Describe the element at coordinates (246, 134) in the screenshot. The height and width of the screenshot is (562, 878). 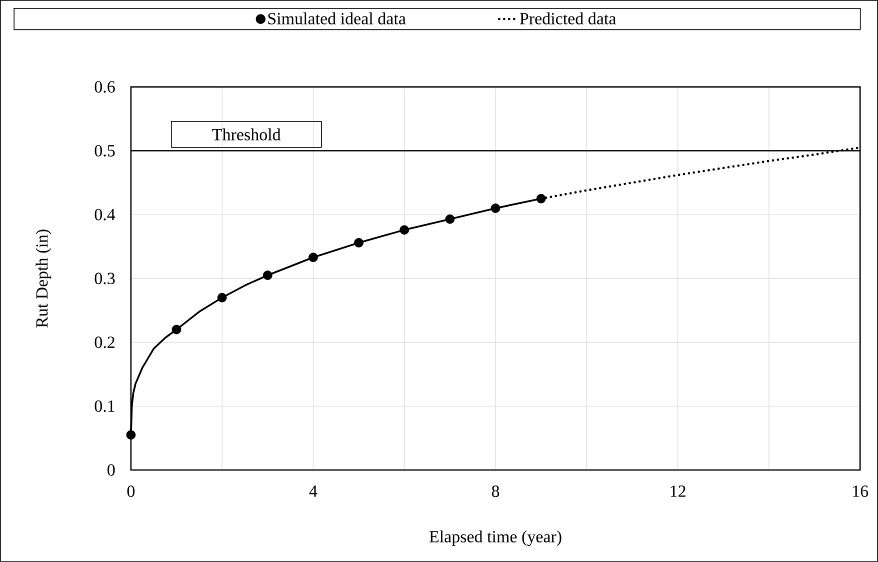
I see `ref-line-label: Threshold` at that location.